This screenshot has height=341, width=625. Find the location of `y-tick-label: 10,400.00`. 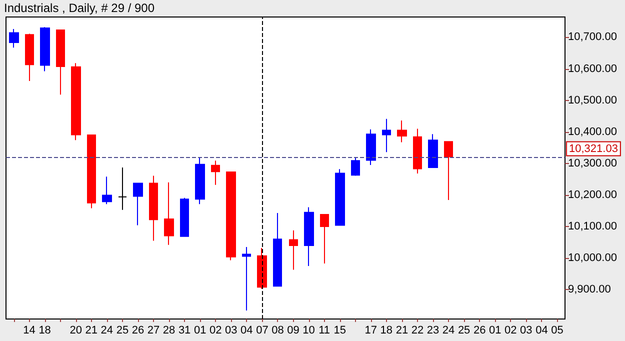

y-tick-label: 10,400.00 is located at coordinates (592, 132).